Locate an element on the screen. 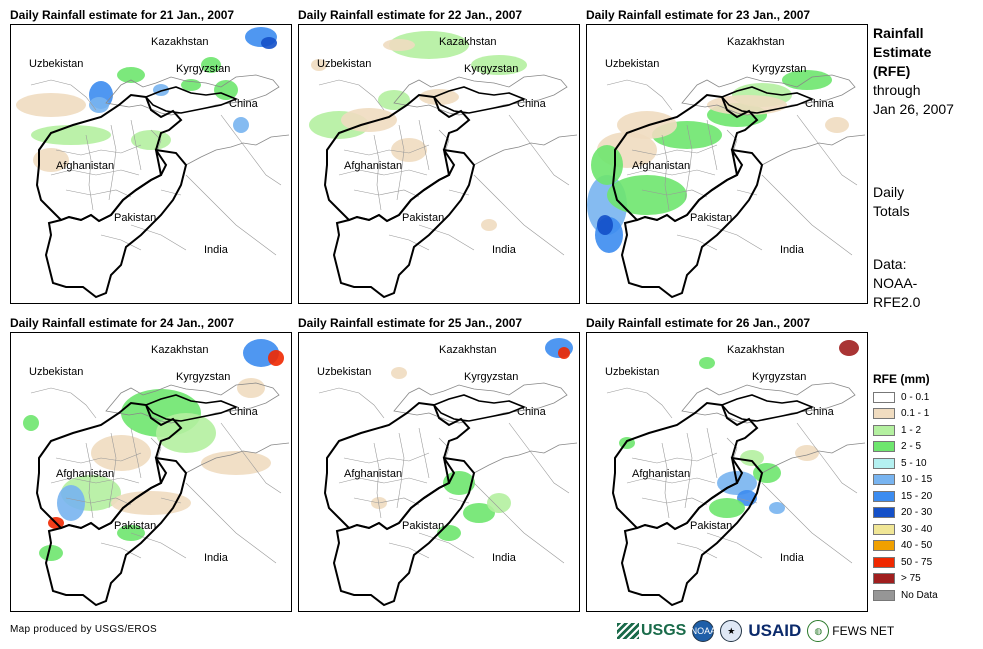 The width and height of the screenshot is (983, 649). usaid-logo: USAID is located at coordinates (775, 630).